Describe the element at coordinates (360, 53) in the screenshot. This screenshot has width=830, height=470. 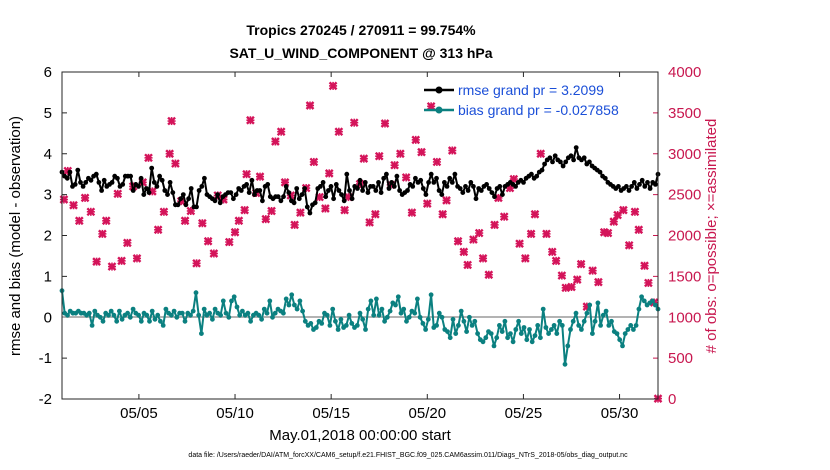
I see `chart-subtitle: SAT_U_WIND_COMPONENT @ 313 hPa` at that location.